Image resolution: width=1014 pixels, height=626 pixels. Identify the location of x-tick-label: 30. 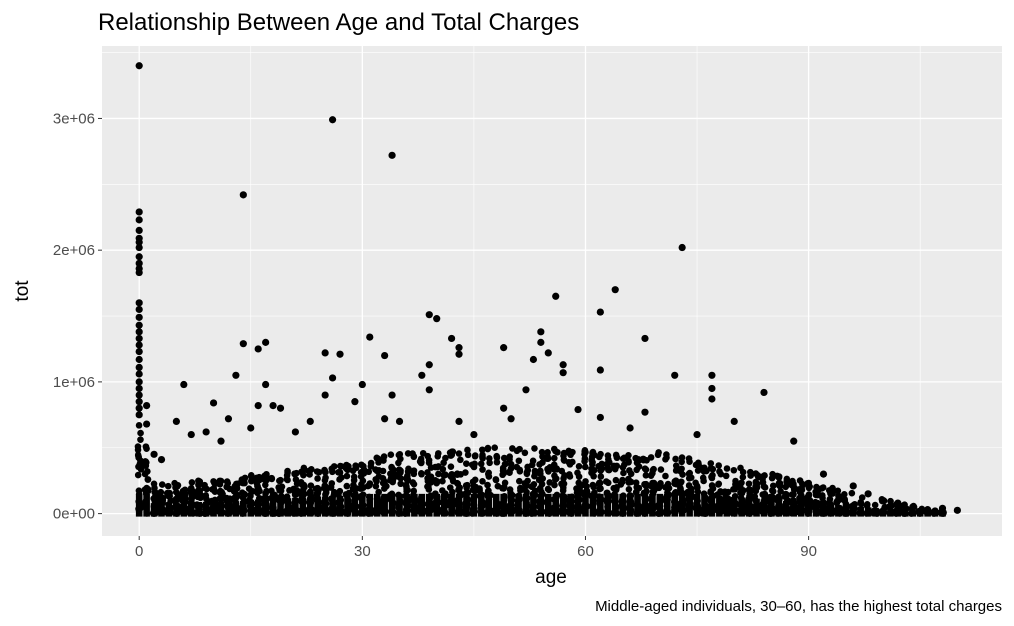
(362, 551).